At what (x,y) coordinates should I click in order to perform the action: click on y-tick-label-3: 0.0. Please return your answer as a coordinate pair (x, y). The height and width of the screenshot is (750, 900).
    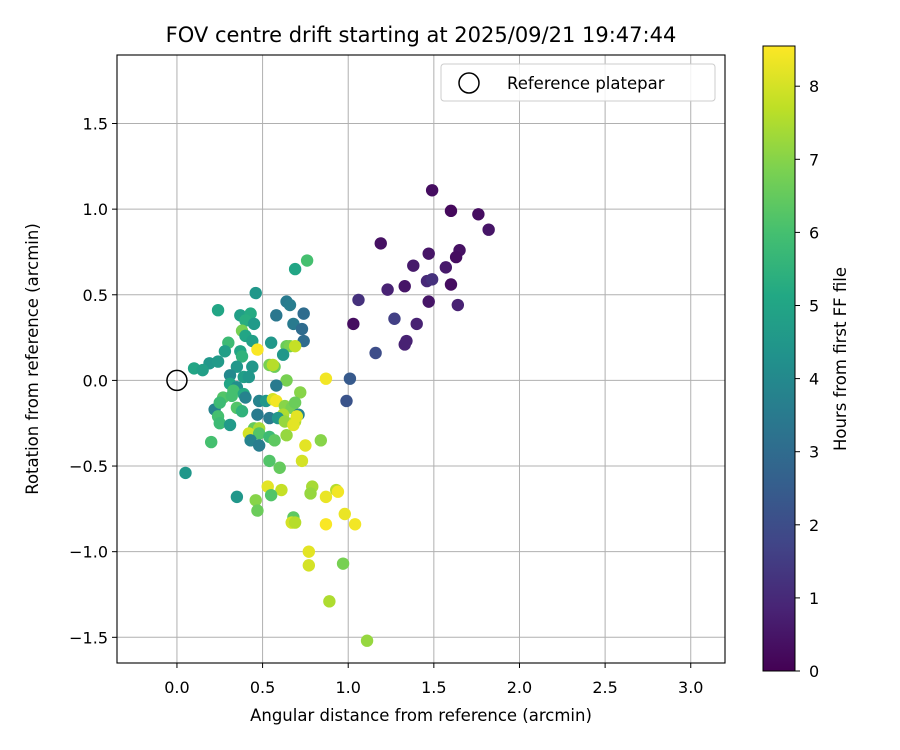
    Looking at the image, I should click on (95, 380).